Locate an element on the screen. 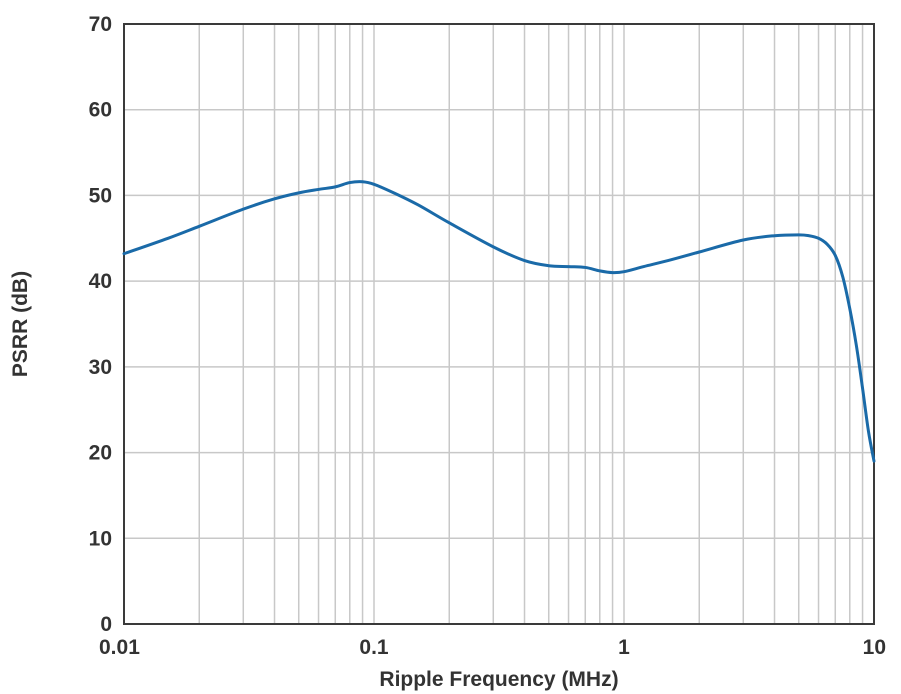  y-tick-label: 30 is located at coordinates (100, 367).